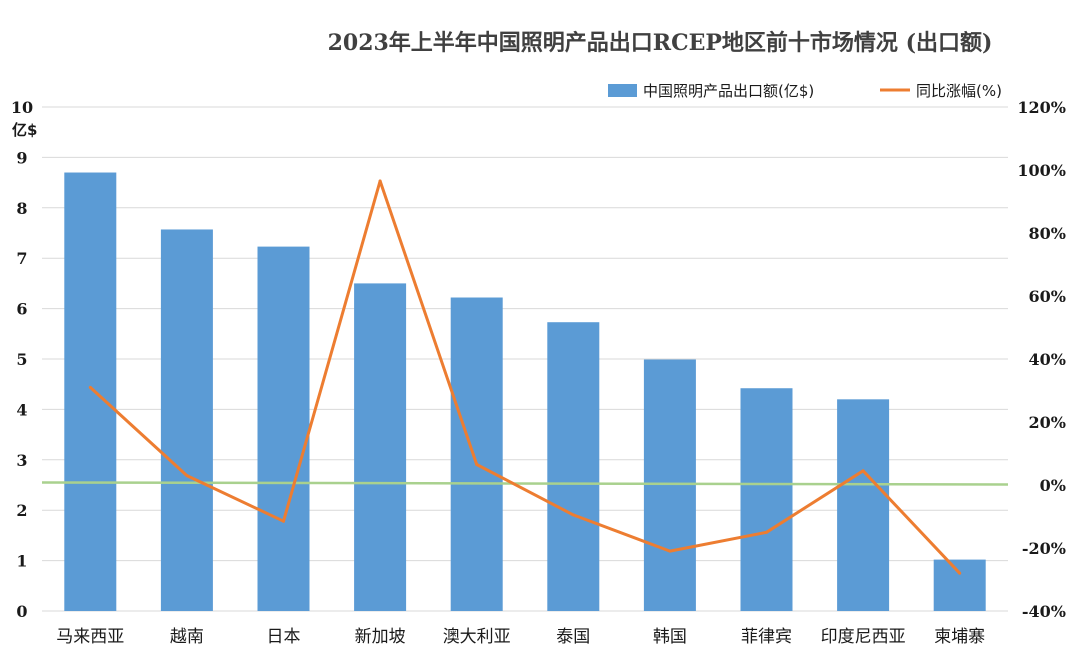 Image resolution: width=1080 pixels, height=658 pixels. What do you see at coordinates (520, 637) in the screenshot?
I see `x-axis: 马来西亚 越南 日本 新加坡 澳大利亚 泰国 韩国 菲律宾 印度尼西亚 柬埔寨` at bounding box center [520, 637].